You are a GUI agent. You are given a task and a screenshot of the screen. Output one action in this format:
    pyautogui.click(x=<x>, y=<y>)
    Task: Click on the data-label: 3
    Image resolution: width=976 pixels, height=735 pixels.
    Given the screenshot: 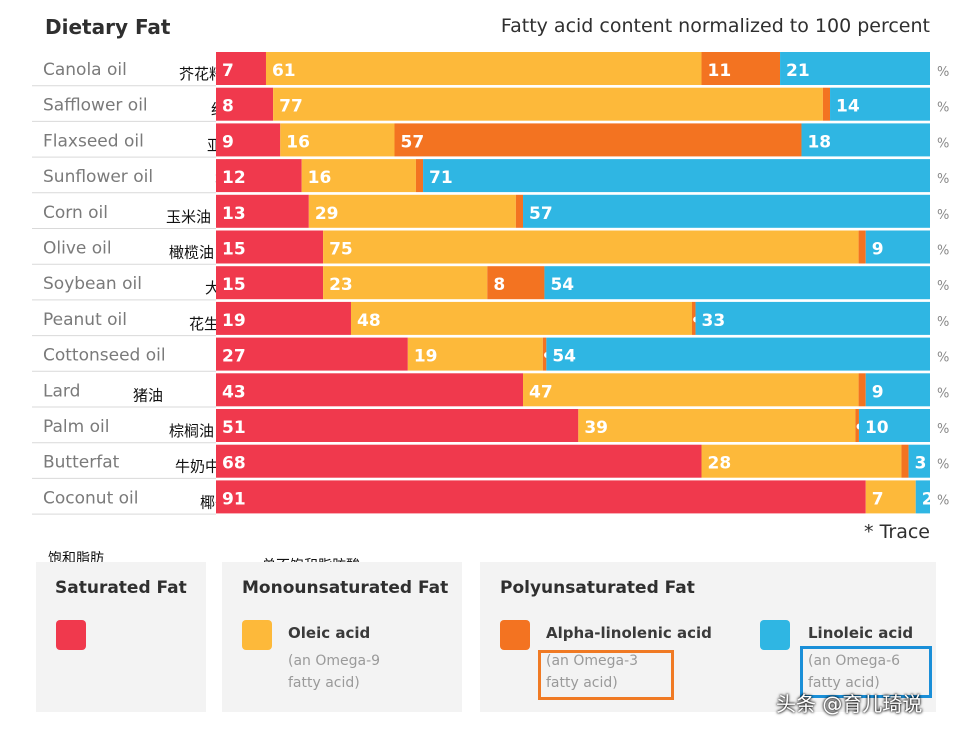 What is the action you would take?
    pyautogui.click(x=921, y=464)
    